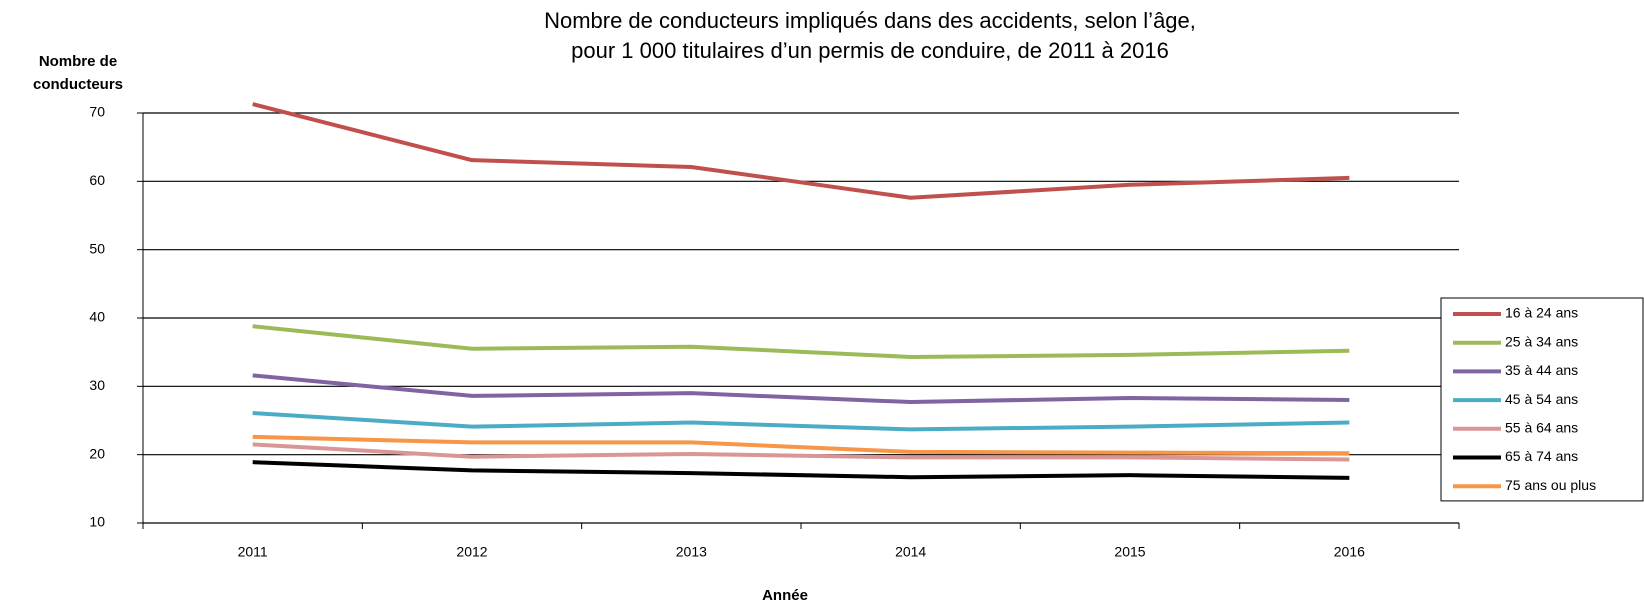 Image resolution: width=1644 pixels, height=606 pixels. Describe the element at coordinates (1550, 485) in the screenshot. I see `legend-label: 75 ans ou plus` at that location.